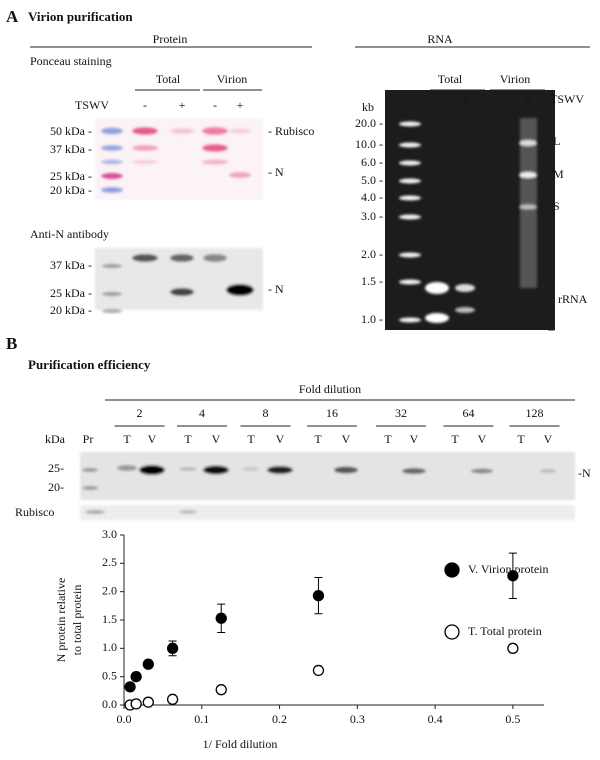 The height and width of the screenshot is (760, 600). Describe the element at coordinates (89, 364) in the screenshot. I see `panel-title: Purification efficiency` at that location.